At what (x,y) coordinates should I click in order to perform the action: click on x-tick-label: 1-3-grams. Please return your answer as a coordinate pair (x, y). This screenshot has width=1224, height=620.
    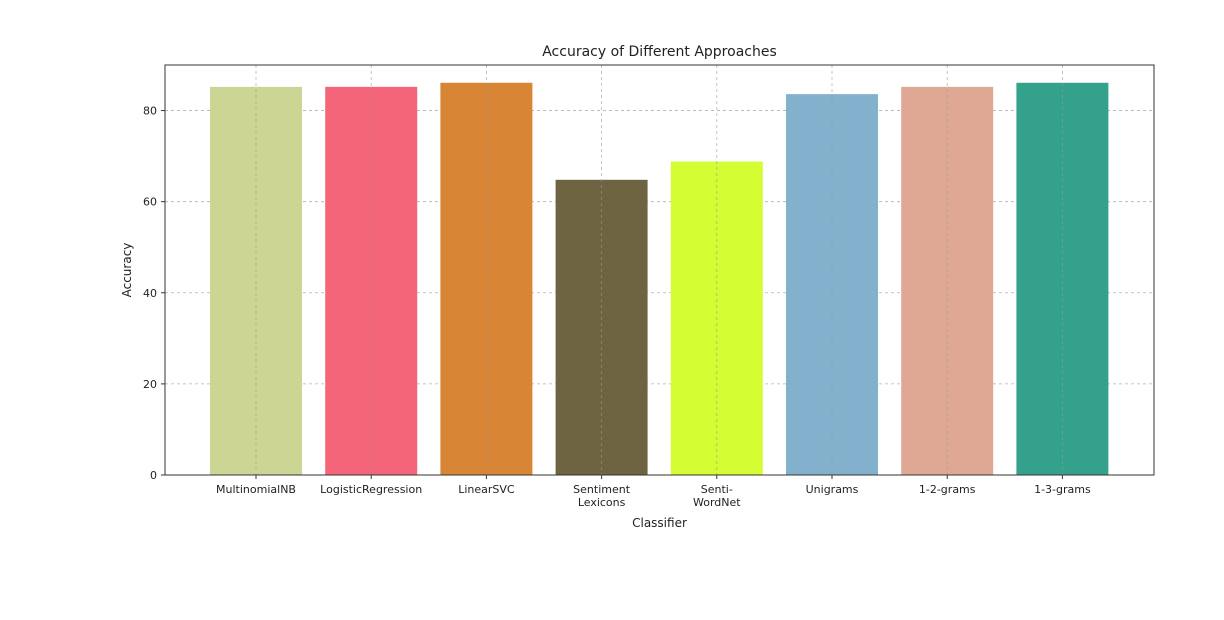
    Looking at the image, I should click on (1062, 489).